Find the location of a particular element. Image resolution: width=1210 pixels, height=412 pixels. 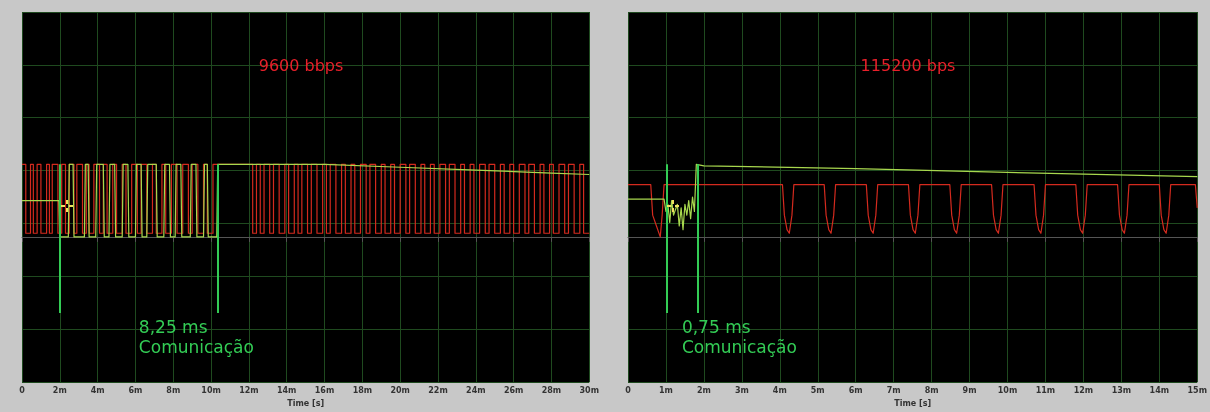

chart-title: 9600 bbps is located at coordinates (301, 65).